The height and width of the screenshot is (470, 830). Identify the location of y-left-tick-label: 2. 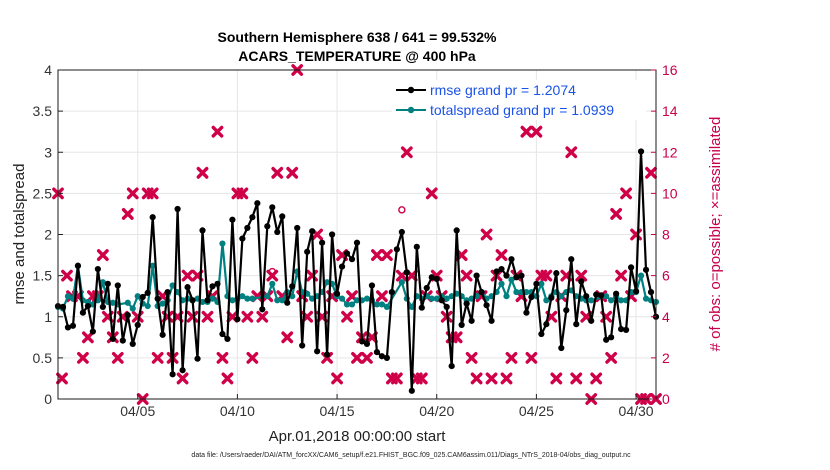
(48, 235).